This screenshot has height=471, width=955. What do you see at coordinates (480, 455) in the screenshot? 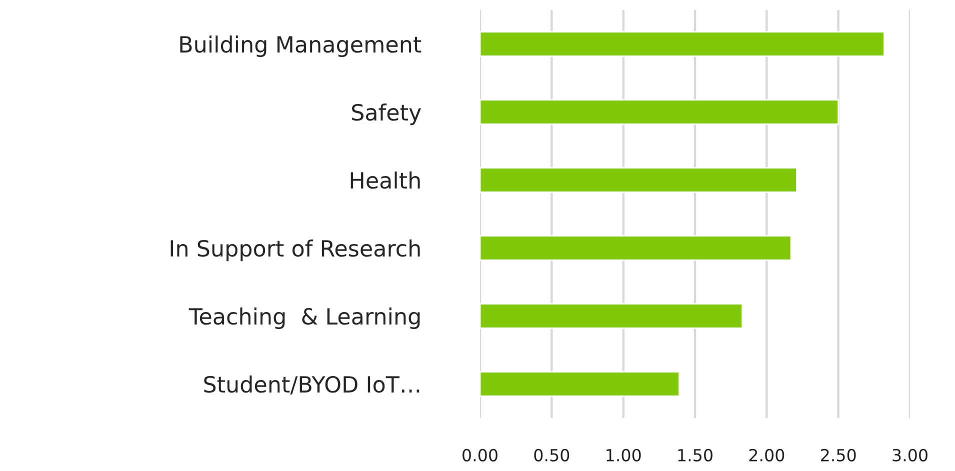
I see `x-tick-label: 0.00` at bounding box center [480, 455].